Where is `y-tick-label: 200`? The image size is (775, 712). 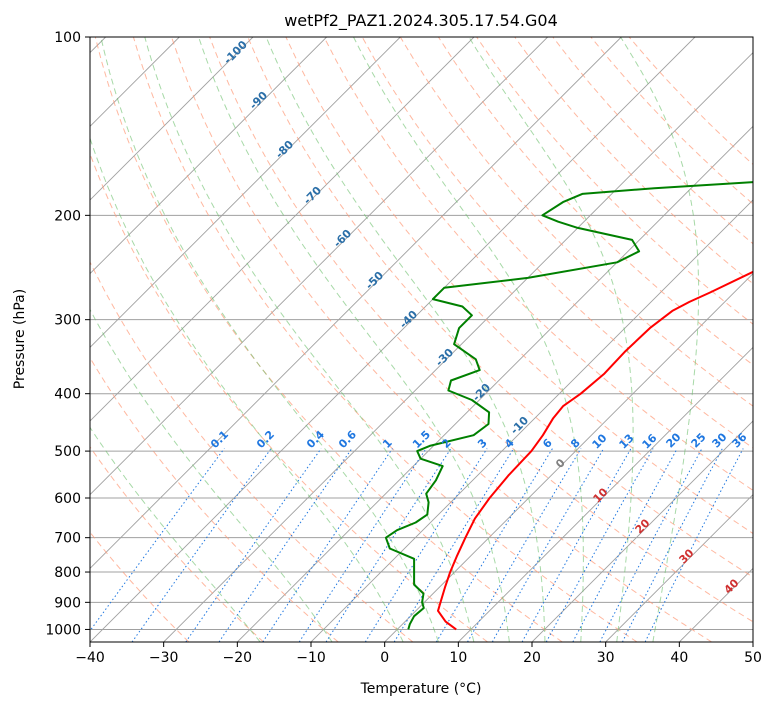
y-tick-label: 200 is located at coordinates (67, 216).